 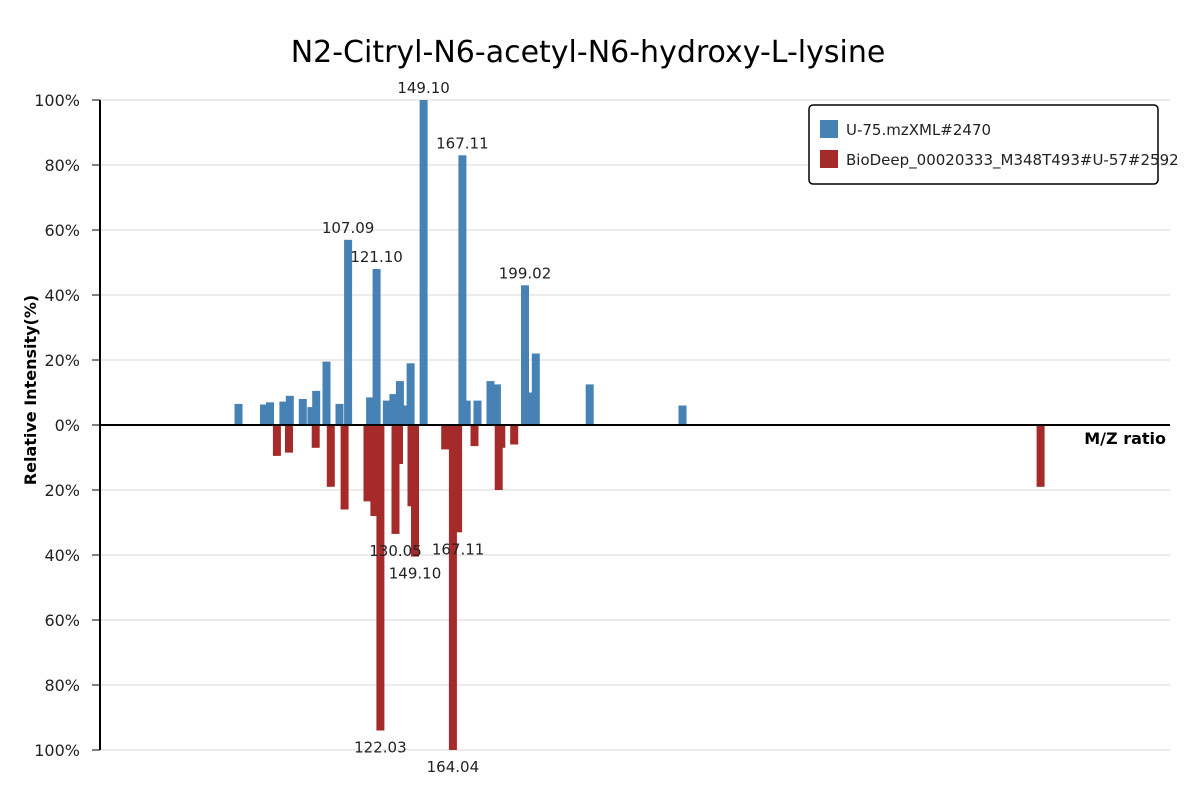 What do you see at coordinates (588, 52) in the screenshot?
I see `chart-title: N2-Citryl-N6-acetyl-N6-hydroxy-L-lysine` at bounding box center [588, 52].